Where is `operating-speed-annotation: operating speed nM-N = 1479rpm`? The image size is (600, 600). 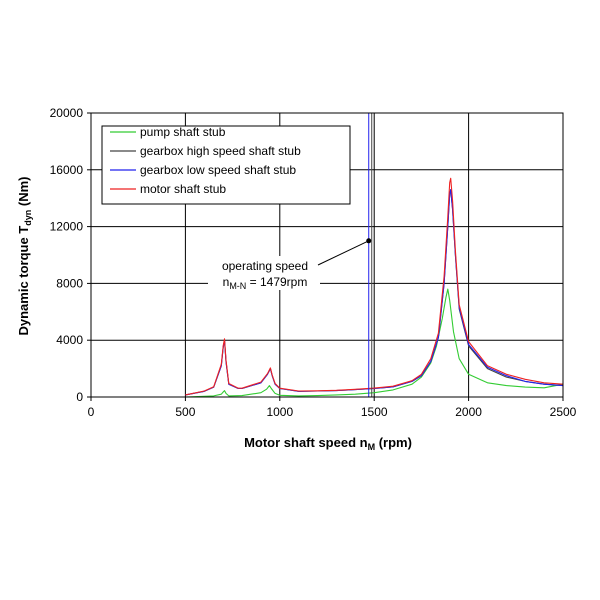 operating-speed-annotation: operating speed nM-N = 1479rpm is located at coordinates (290, 264).